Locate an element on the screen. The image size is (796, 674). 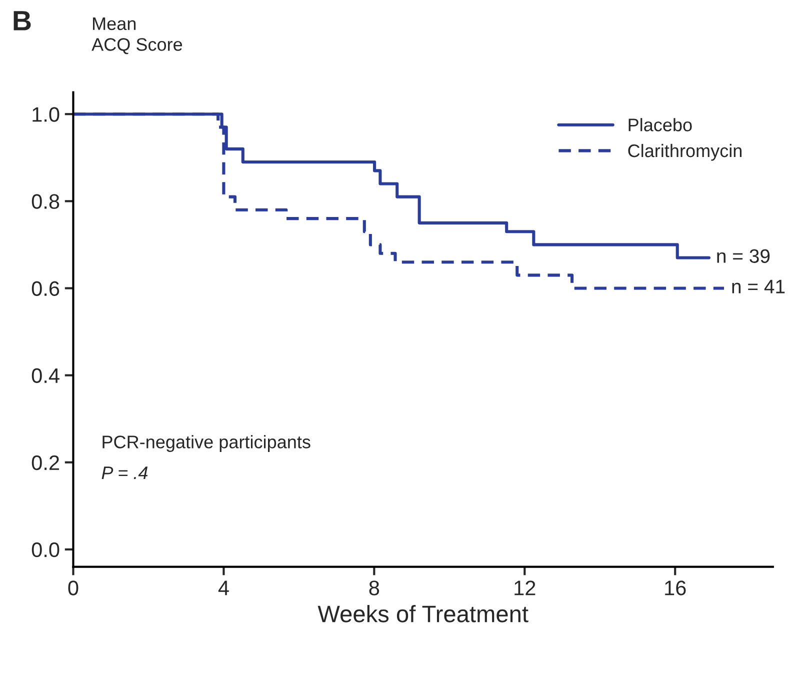
y-axis-title: Mean ACQ Score is located at coordinates (137, 36).